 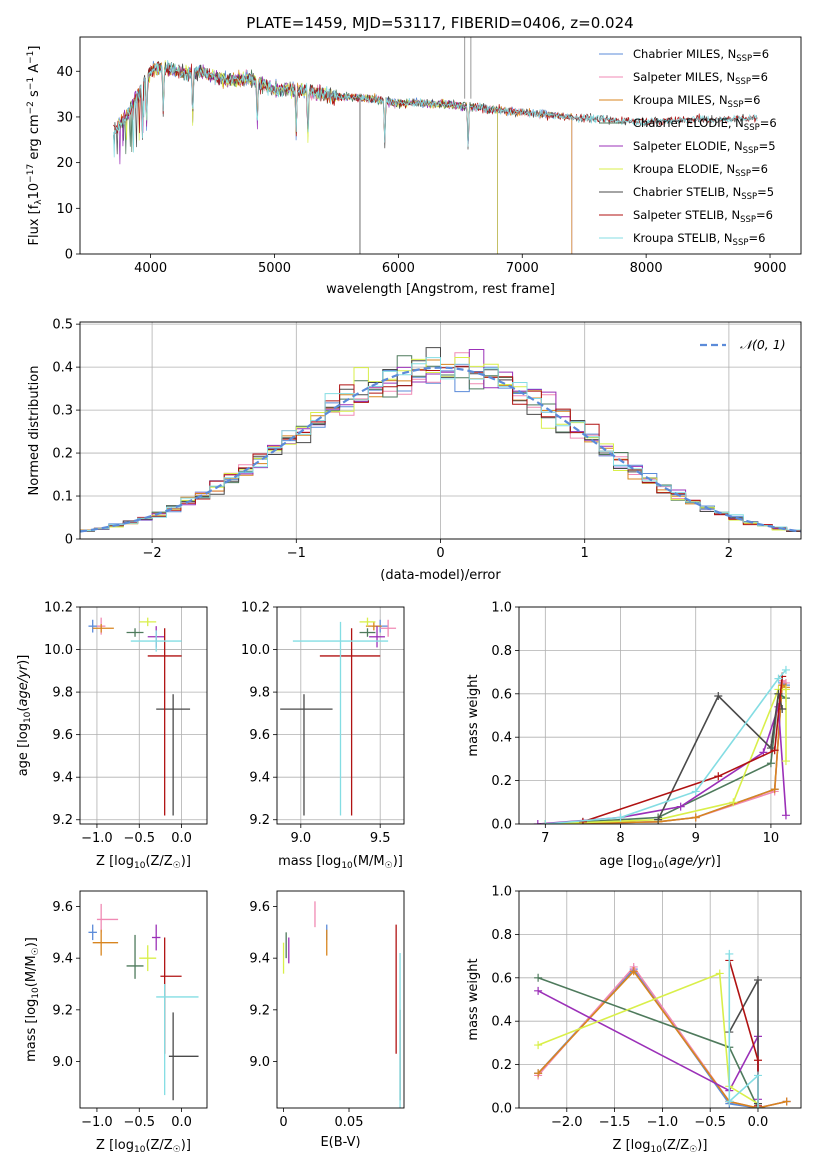 What do you see at coordinates (688, 123) in the screenshot?
I see `legend-name: Chabrier ELODIE, N` at bounding box center [688, 123].